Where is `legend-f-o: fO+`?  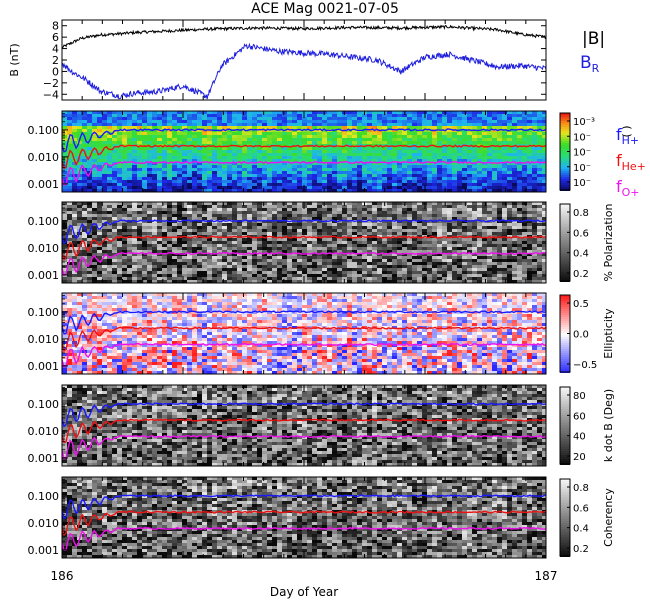
legend-f-o: fO+ is located at coordinates (628, 188).